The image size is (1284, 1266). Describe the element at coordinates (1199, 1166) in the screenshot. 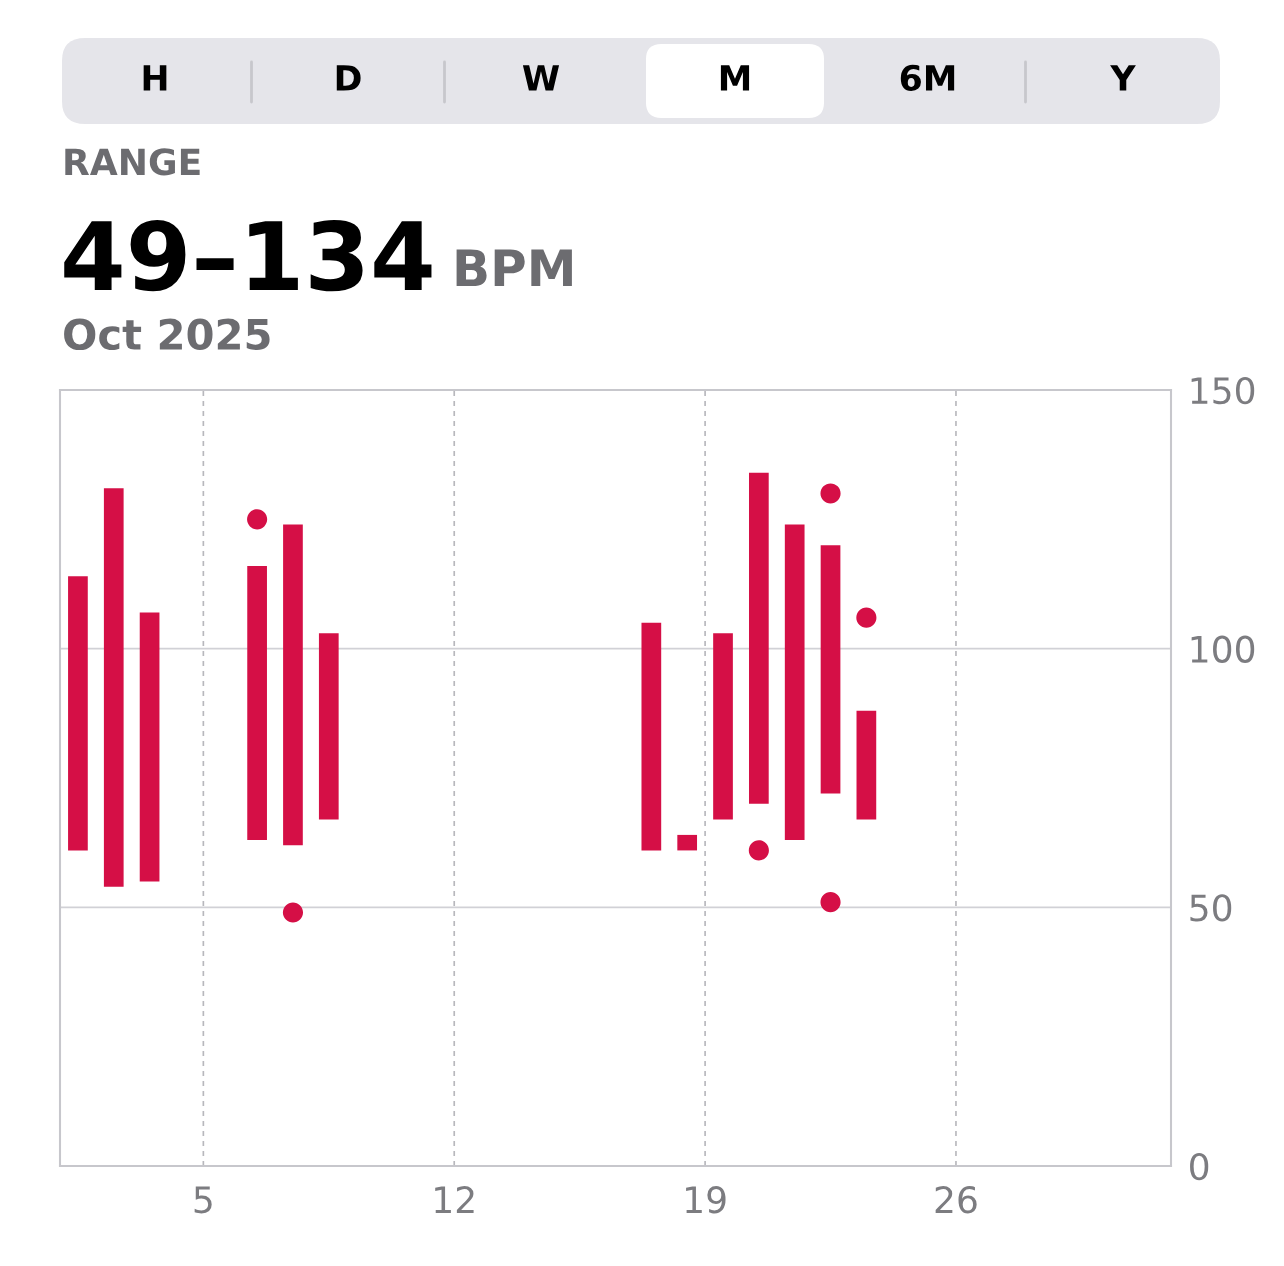

I see `y-tick-label: 0` at that location.